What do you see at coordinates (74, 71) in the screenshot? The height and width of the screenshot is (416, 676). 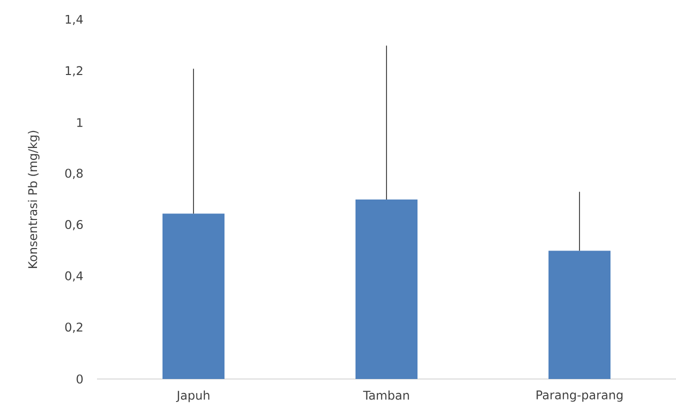 I see `y-tick-label: 1,2` at bounding box center [74, 71].